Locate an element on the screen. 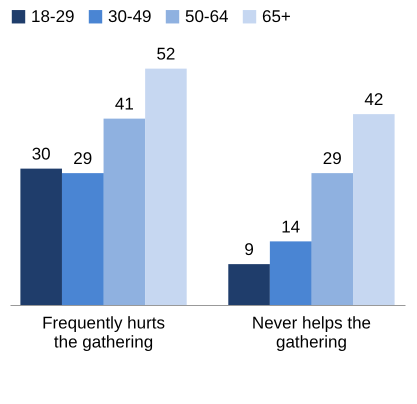  legend-label: 30-49 is located at coordinates (130, 16).